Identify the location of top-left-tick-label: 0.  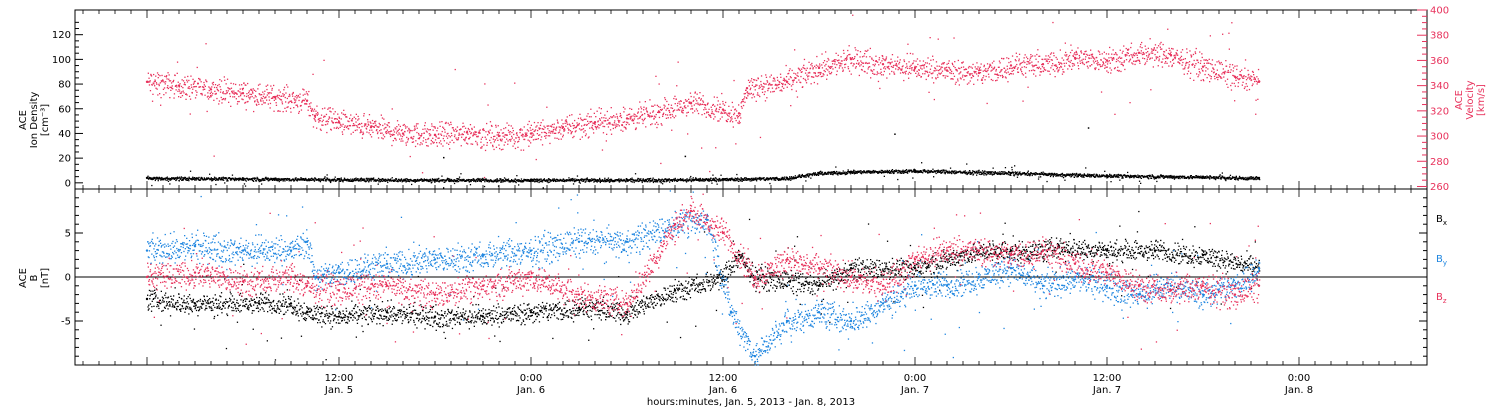
(68, 183).